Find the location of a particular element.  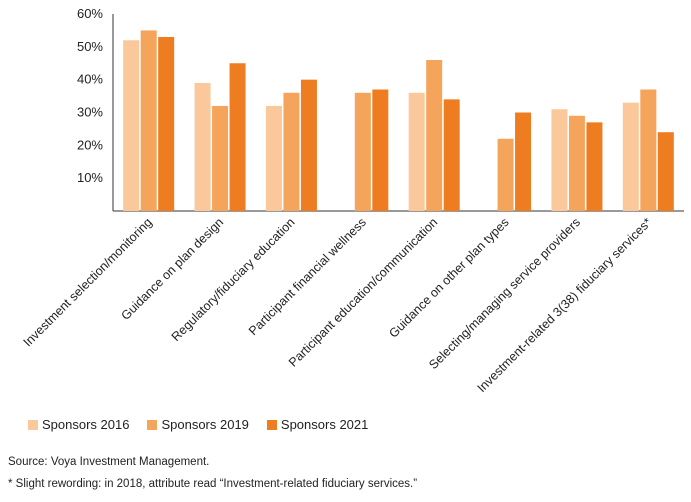

category-label: Selecting/managing service providers is located at coordinates (504, 293).